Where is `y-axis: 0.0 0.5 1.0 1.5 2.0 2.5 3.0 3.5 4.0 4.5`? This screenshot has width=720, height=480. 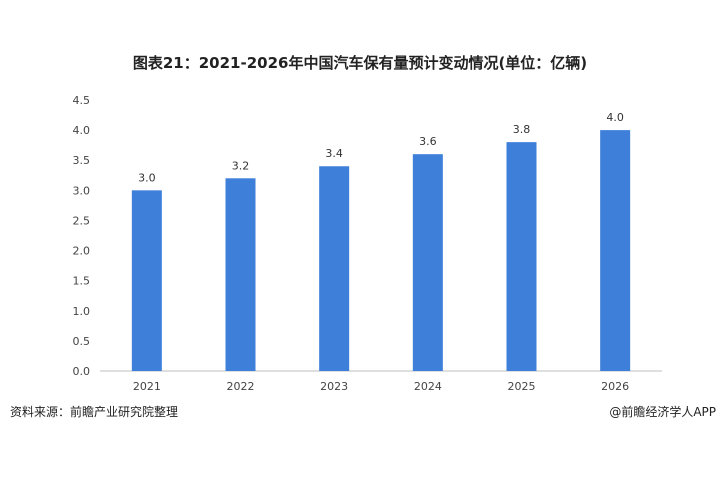 y-axis: 0.0 0.5 1.0 1.5 2.0 2.5 3.0 3.5 4.0 4.5 is located at coordinates (82, 236).